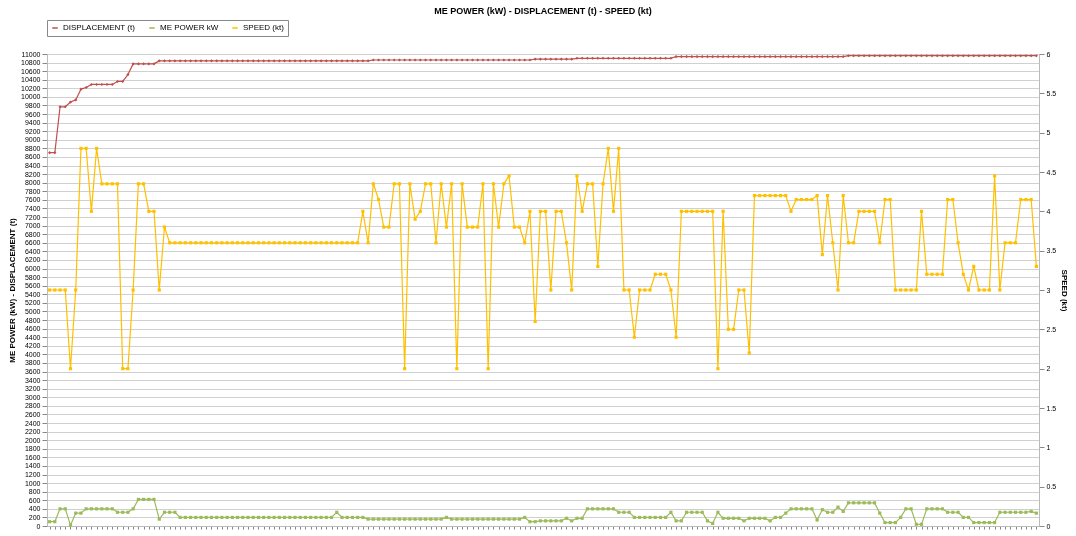 The width and height of the screenshot is (1076, 536). What do you see at coordinates (189, 27) in the screenshot?
I see `legend-label: ME POWER kW` at bounding box center [189, 27].